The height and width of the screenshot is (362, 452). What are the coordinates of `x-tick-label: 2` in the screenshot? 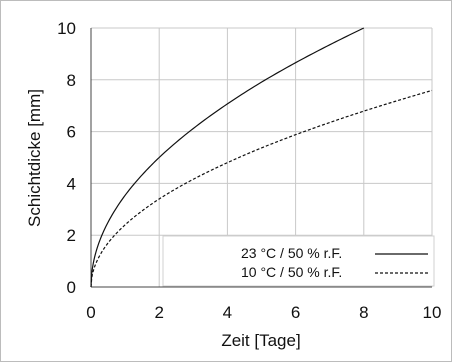 It's located at (158, 312).